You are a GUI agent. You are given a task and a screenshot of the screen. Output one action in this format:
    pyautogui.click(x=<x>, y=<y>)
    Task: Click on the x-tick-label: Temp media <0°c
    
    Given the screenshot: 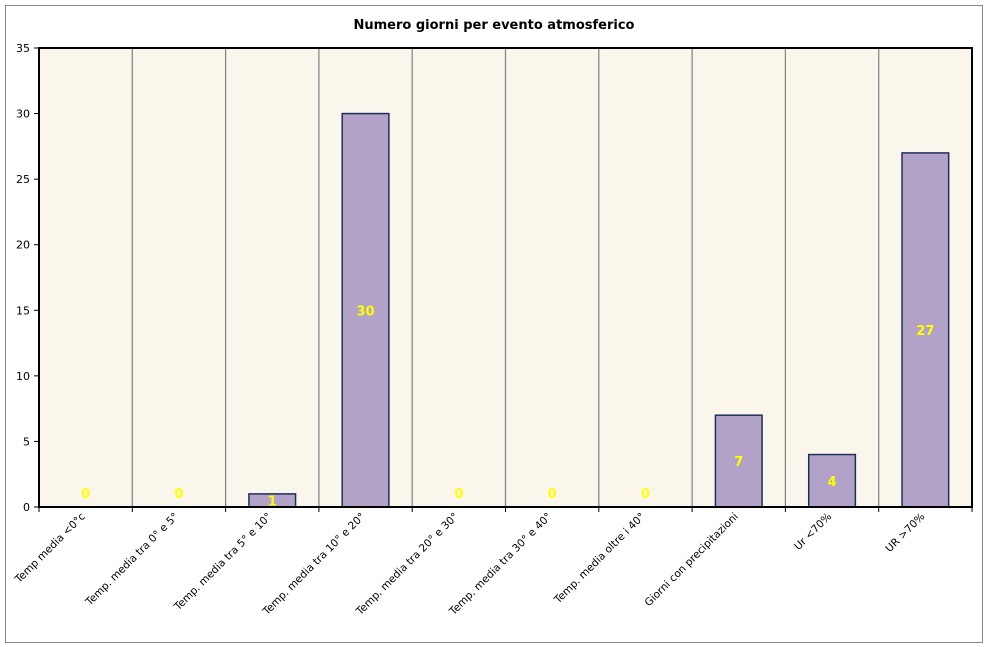 What is the action you would take?
    pyautogui.click(x=50, y=548)
    